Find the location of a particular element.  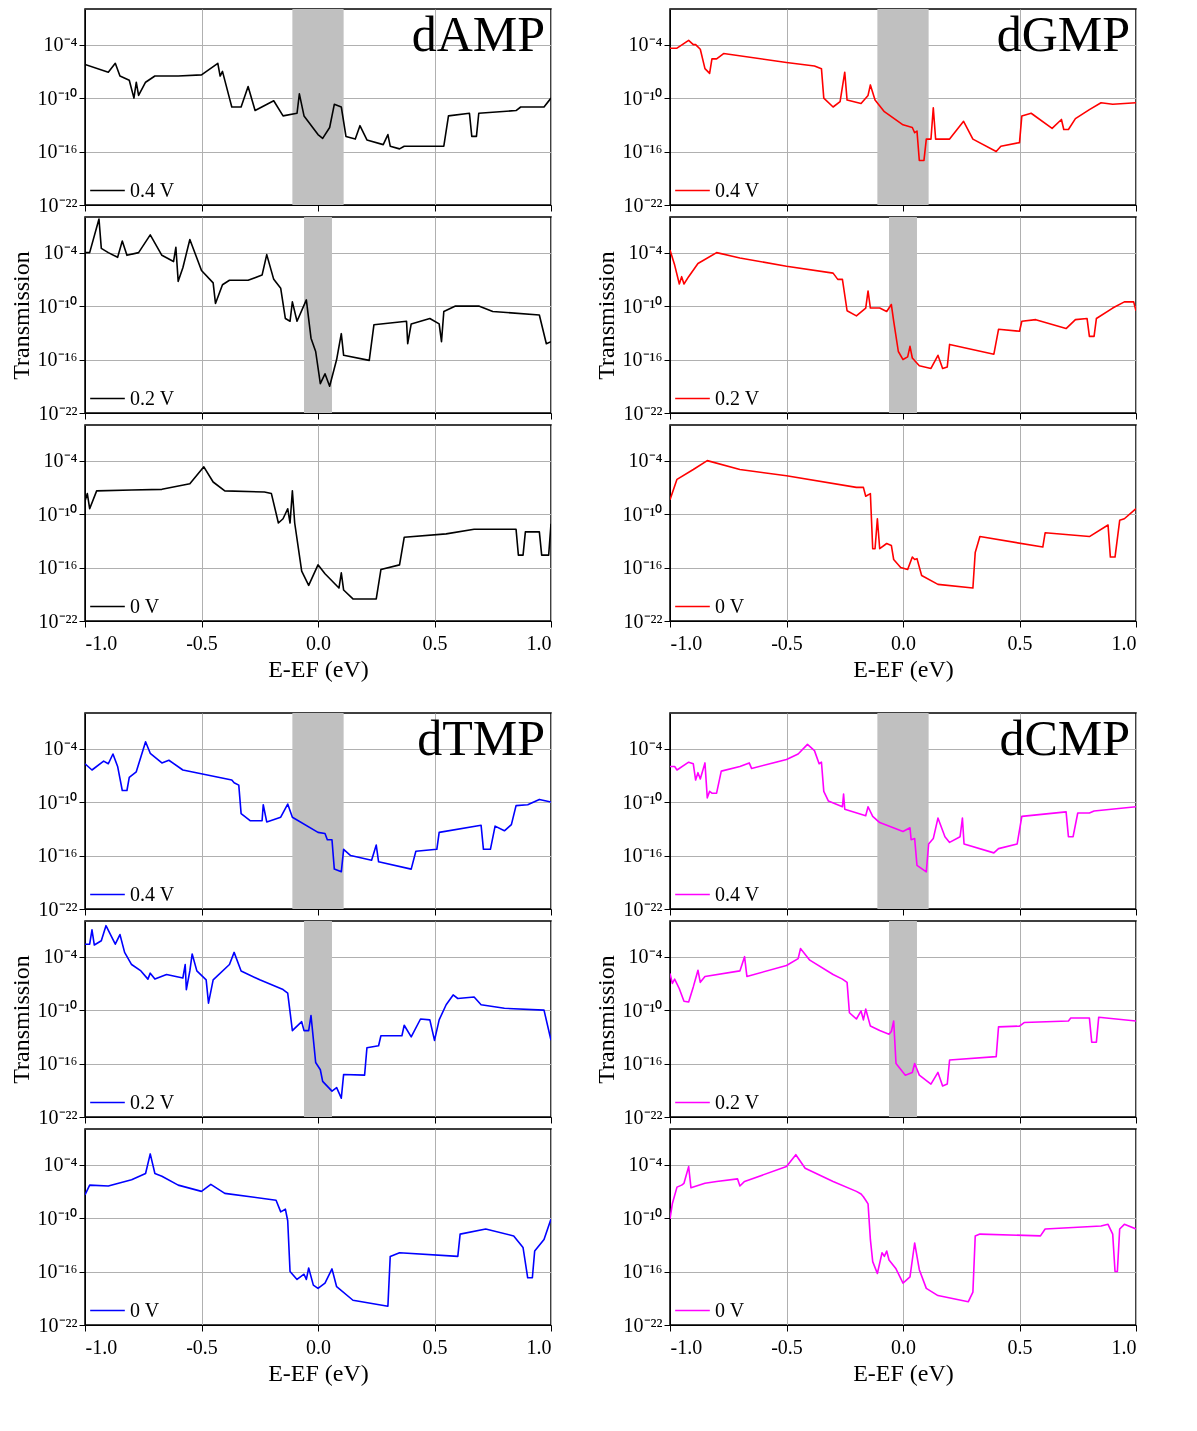

chart-title: dGMP is located at coordinates (1063, 34).